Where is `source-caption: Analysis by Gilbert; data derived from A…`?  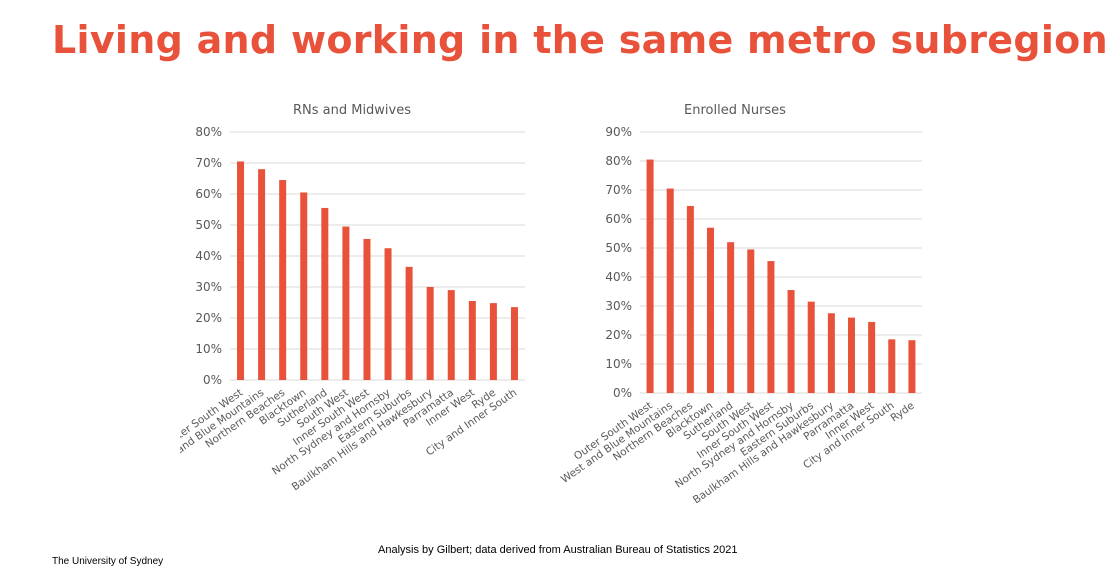 source-caption: Analysis by Gilbert; data derived from A… is located at coordinates (558, 550).